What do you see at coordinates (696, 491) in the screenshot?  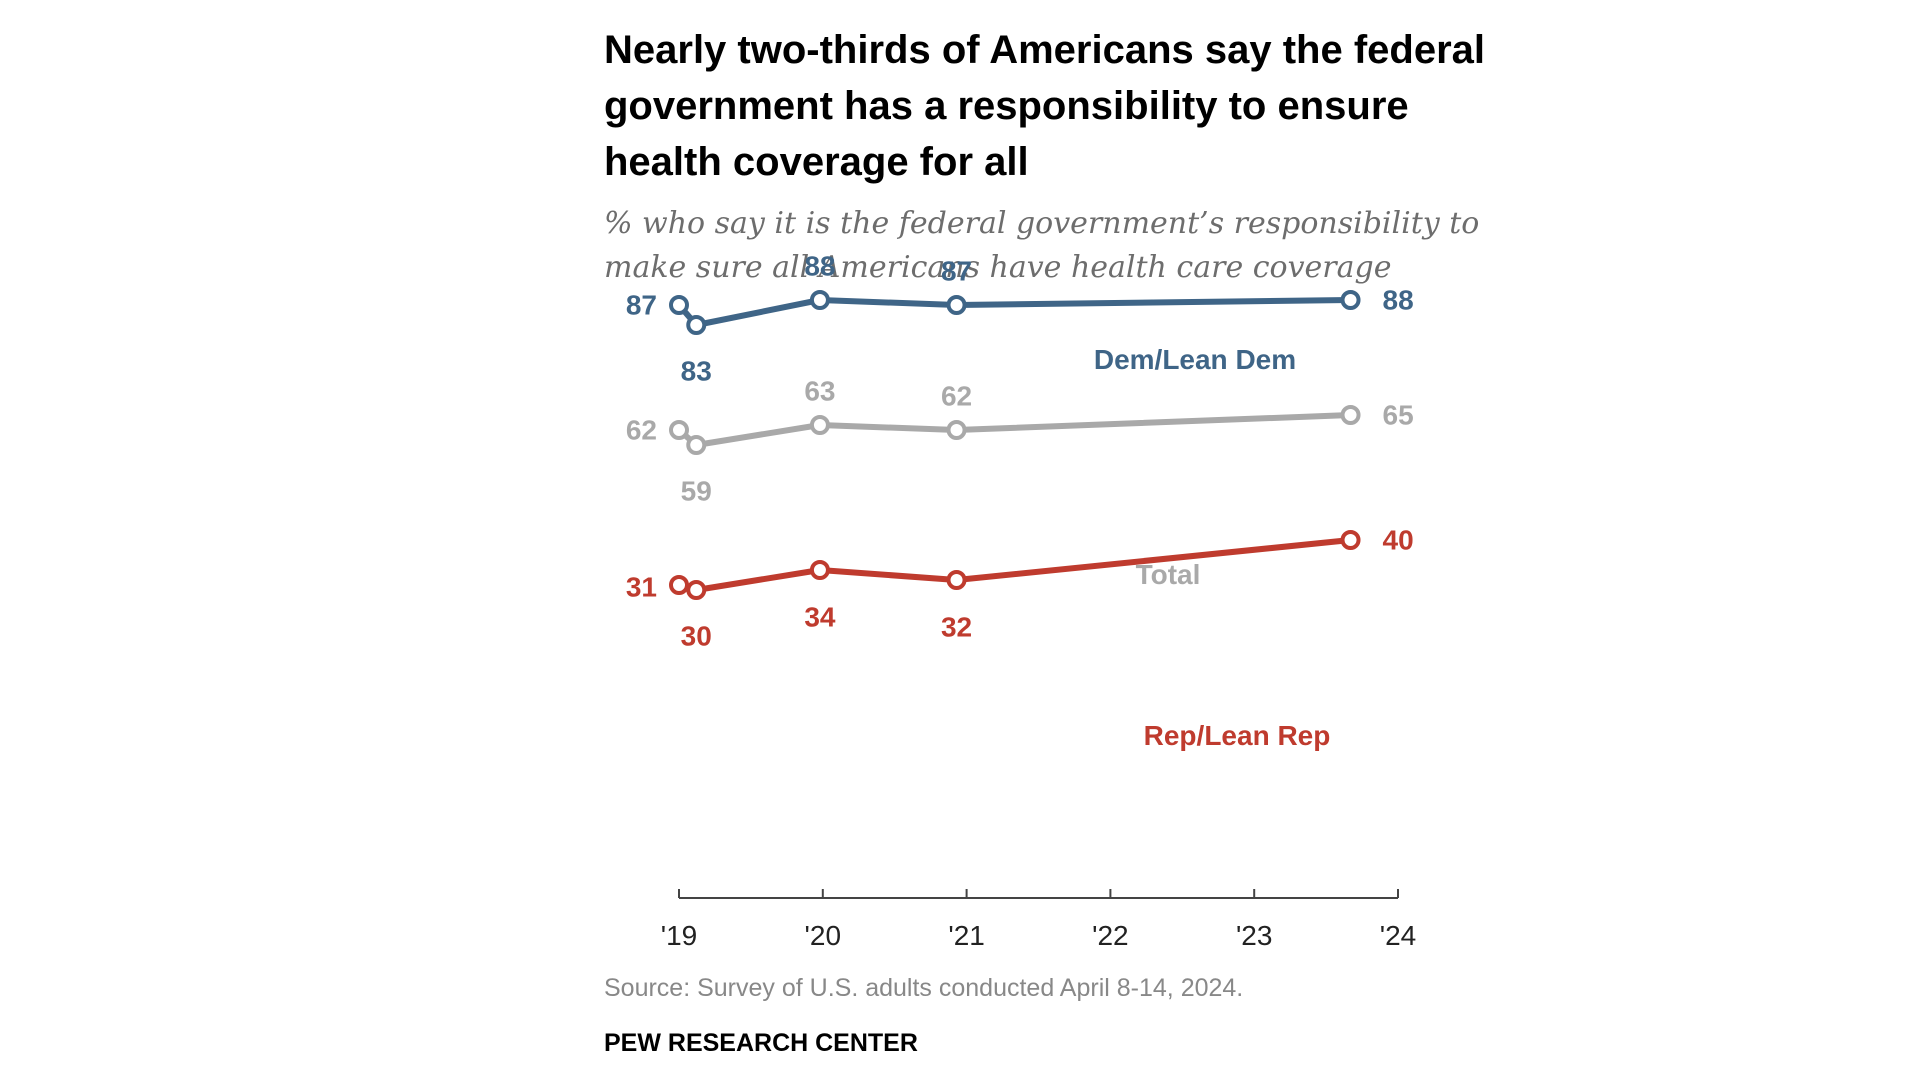 I see `data-label-total: 59` at bounding box center [696, 491].